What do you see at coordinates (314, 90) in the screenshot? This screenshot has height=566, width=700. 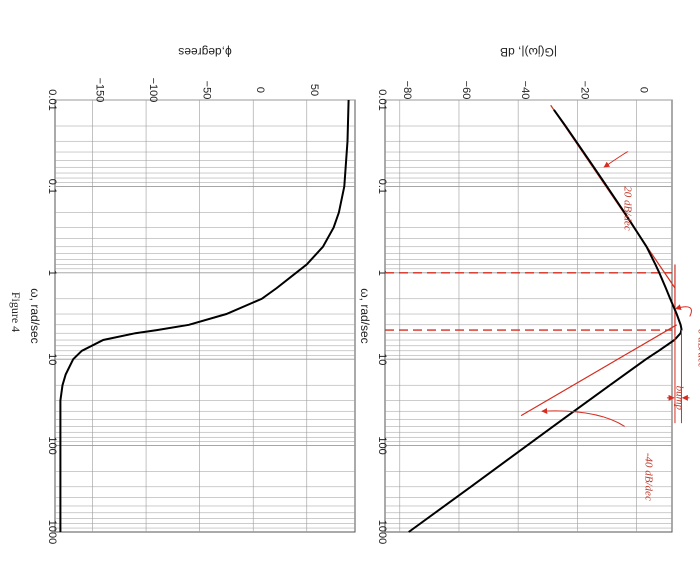 I see `y-tick-label: 50` at bounding box center [314, 90].